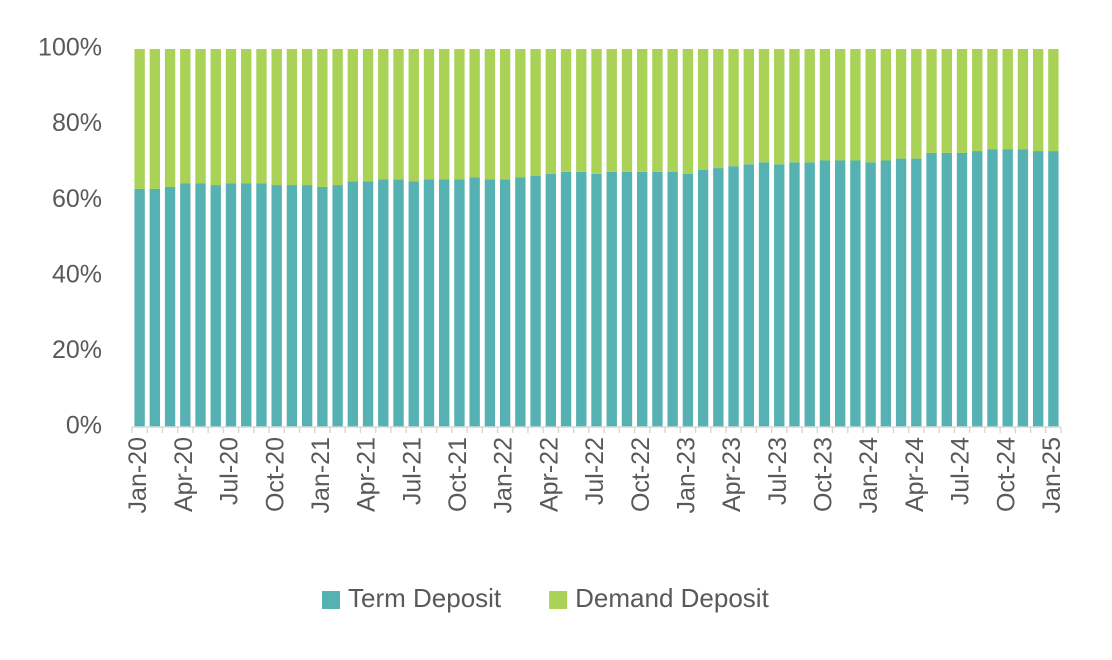  Describe the element at coordinates (504, 475) in the screenshot. I see `x-tick-label: Jan-22` at that location.